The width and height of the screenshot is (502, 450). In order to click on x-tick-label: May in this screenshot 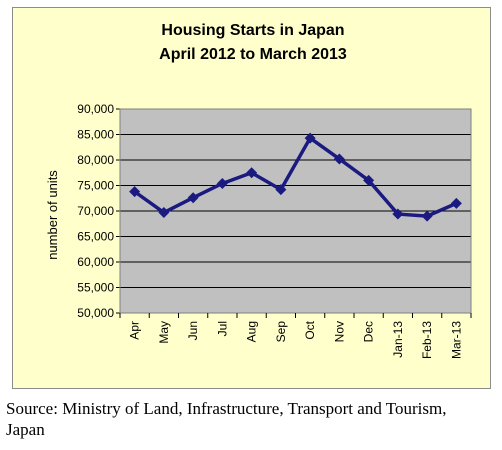, I will do `click(164, 332)`.